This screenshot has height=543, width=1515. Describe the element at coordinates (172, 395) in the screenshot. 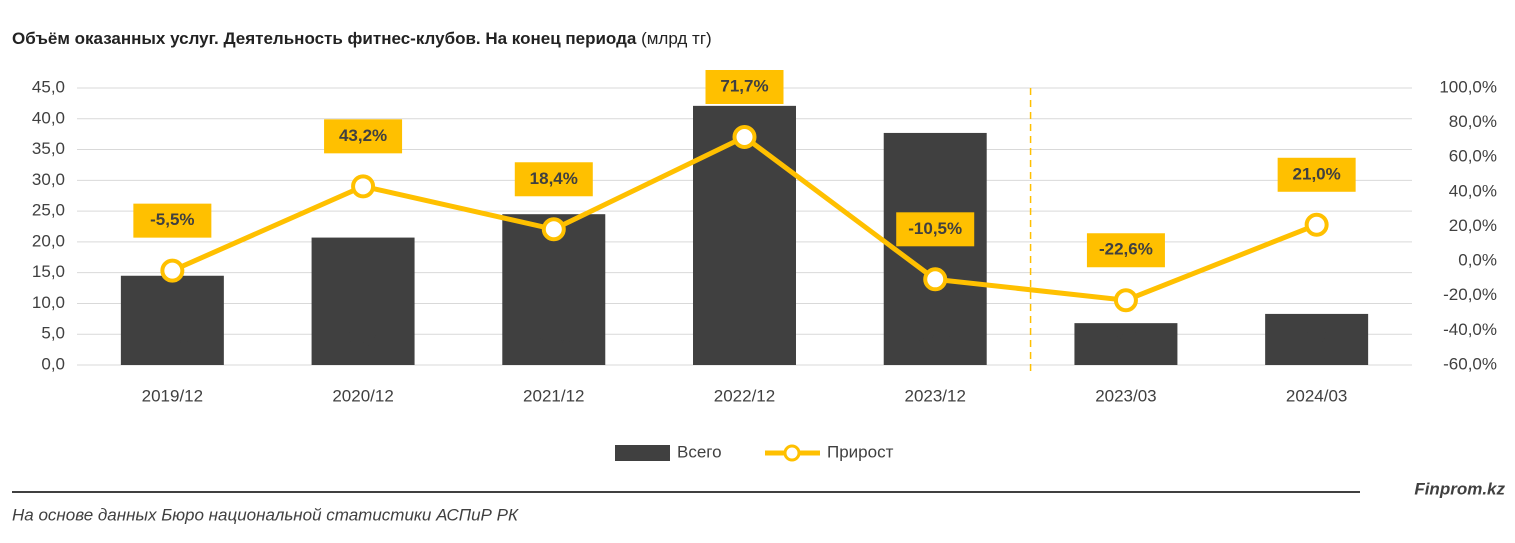

I see `x-tick-label: 2019/12` at that location.